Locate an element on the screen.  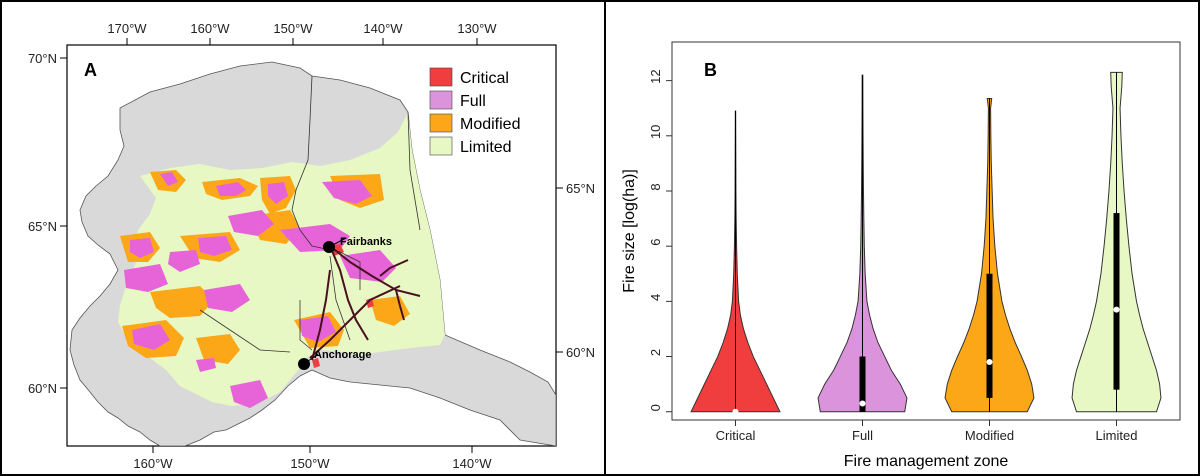
legend-swatch-modified is located at coordinates (441, 123).